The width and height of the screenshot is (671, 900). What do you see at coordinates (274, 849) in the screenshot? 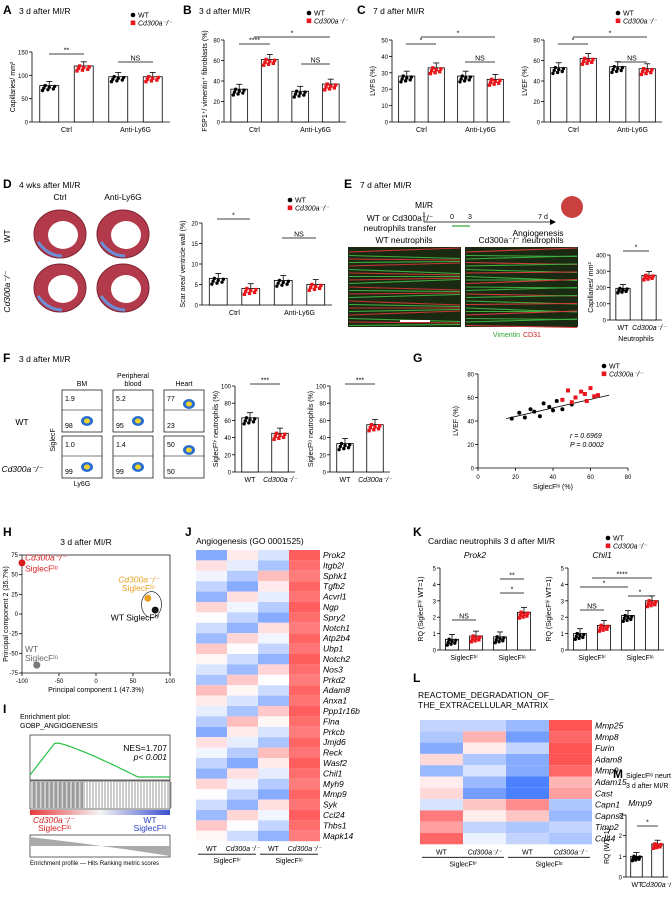
I see `panel-j-x-label: WT` at bounding box center [274, 849].